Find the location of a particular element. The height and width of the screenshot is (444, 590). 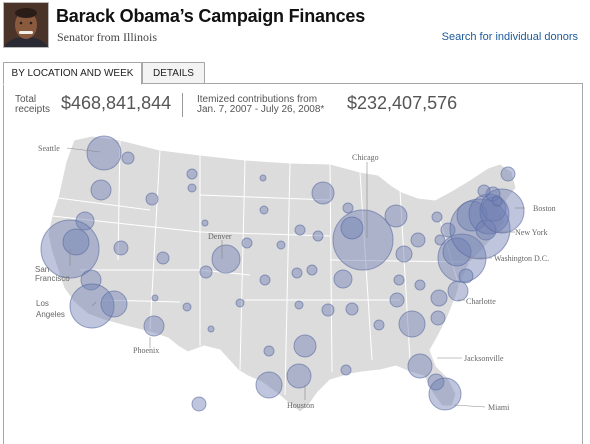

total-receipts-label-line1: Total is located at coordinates (26, 99).